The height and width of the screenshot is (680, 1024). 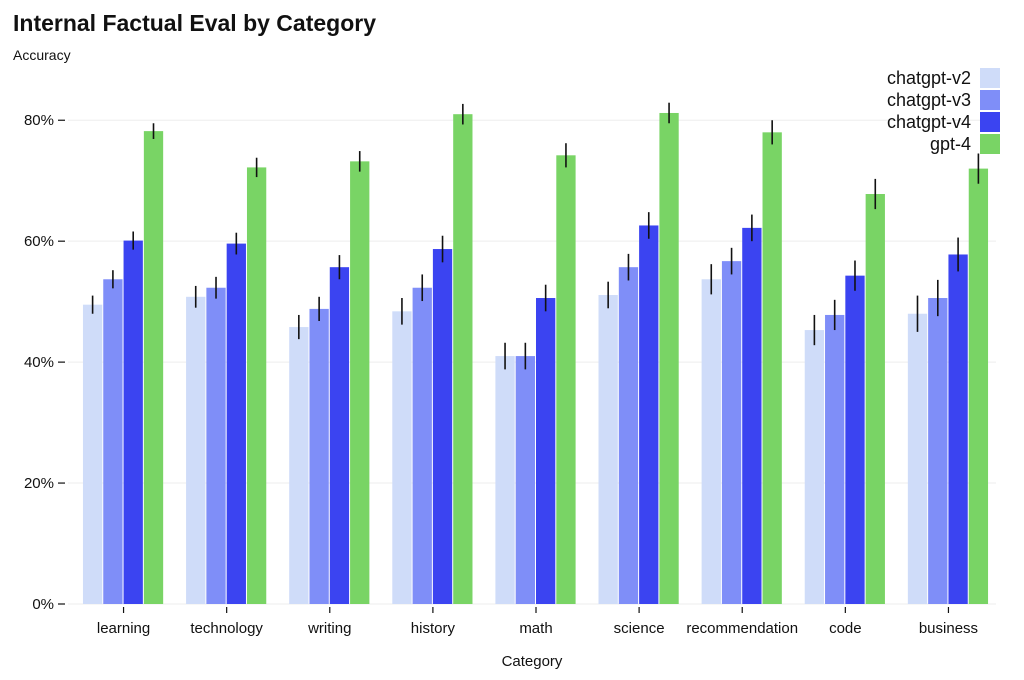 What do you see at coordinates (845, 628) in the screenshot?
I see `x-tick-label: code` at bounding box center [845, 628].